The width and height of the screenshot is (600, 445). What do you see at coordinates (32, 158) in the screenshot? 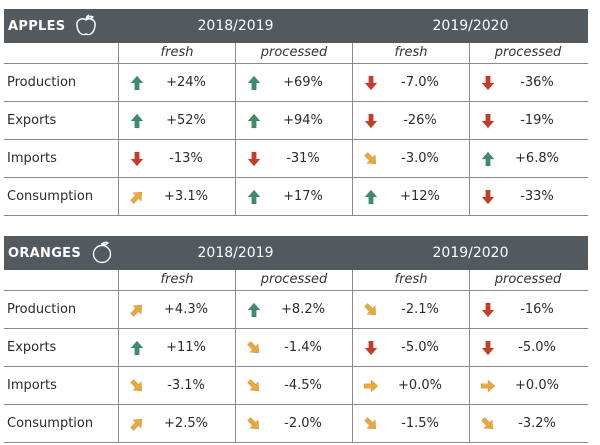
I see `row-label: Imports` at bounding box center [32, 158].